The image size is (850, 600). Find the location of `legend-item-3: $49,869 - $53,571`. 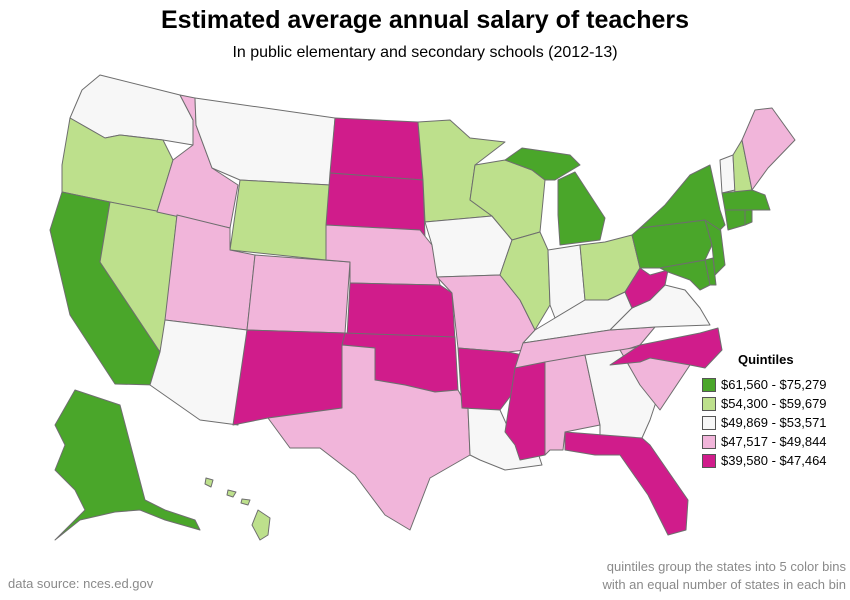

legend-item-3: $49,869 - $53,571 is located at coordinates (776, 422).